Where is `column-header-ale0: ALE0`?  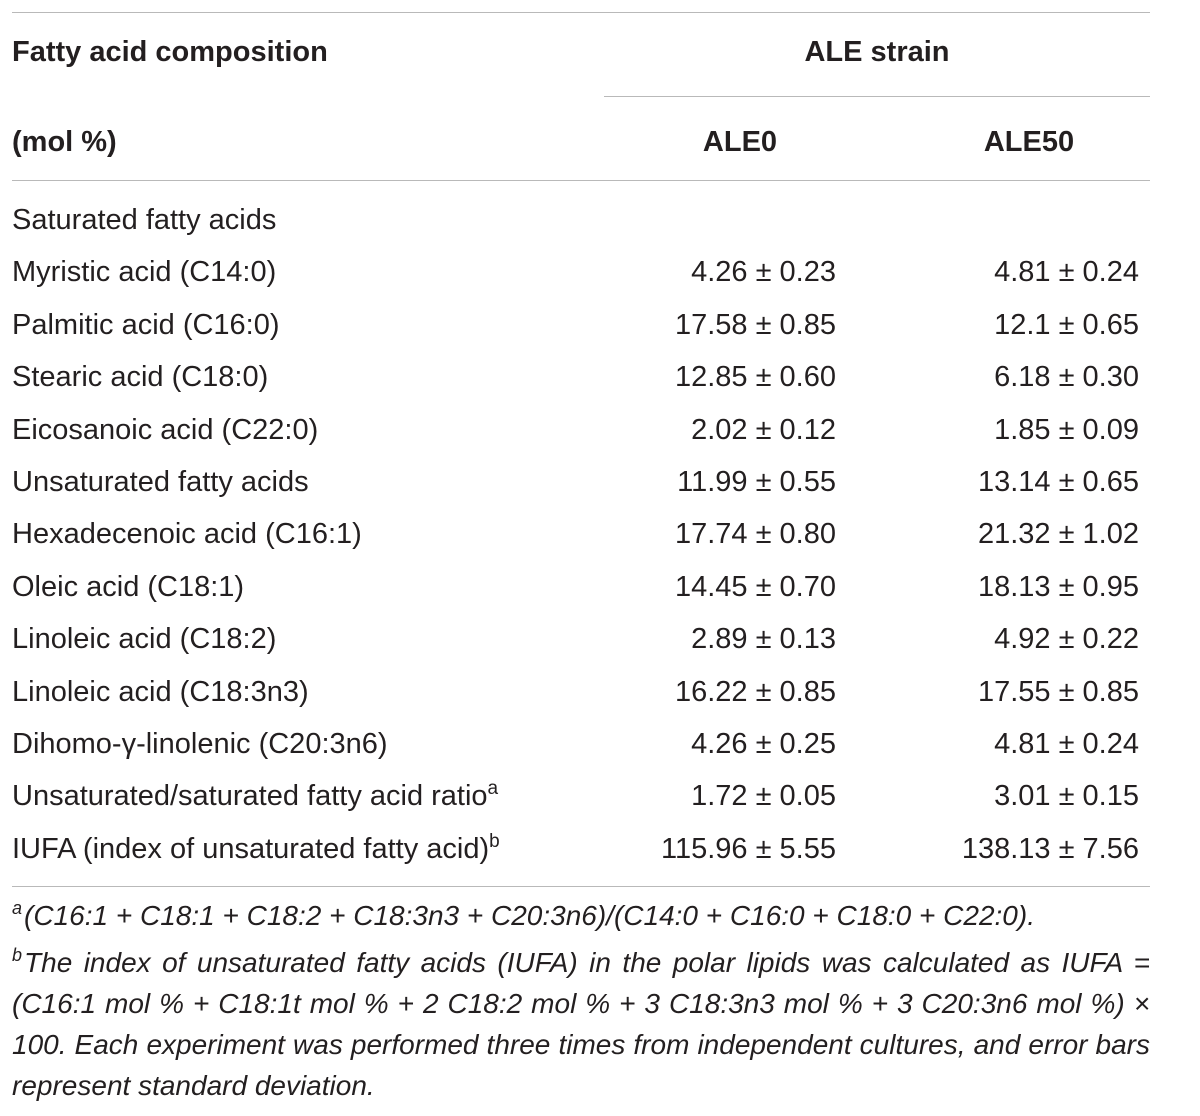
column-header-ale0: ALE0 is located at coordinates (740, 142).